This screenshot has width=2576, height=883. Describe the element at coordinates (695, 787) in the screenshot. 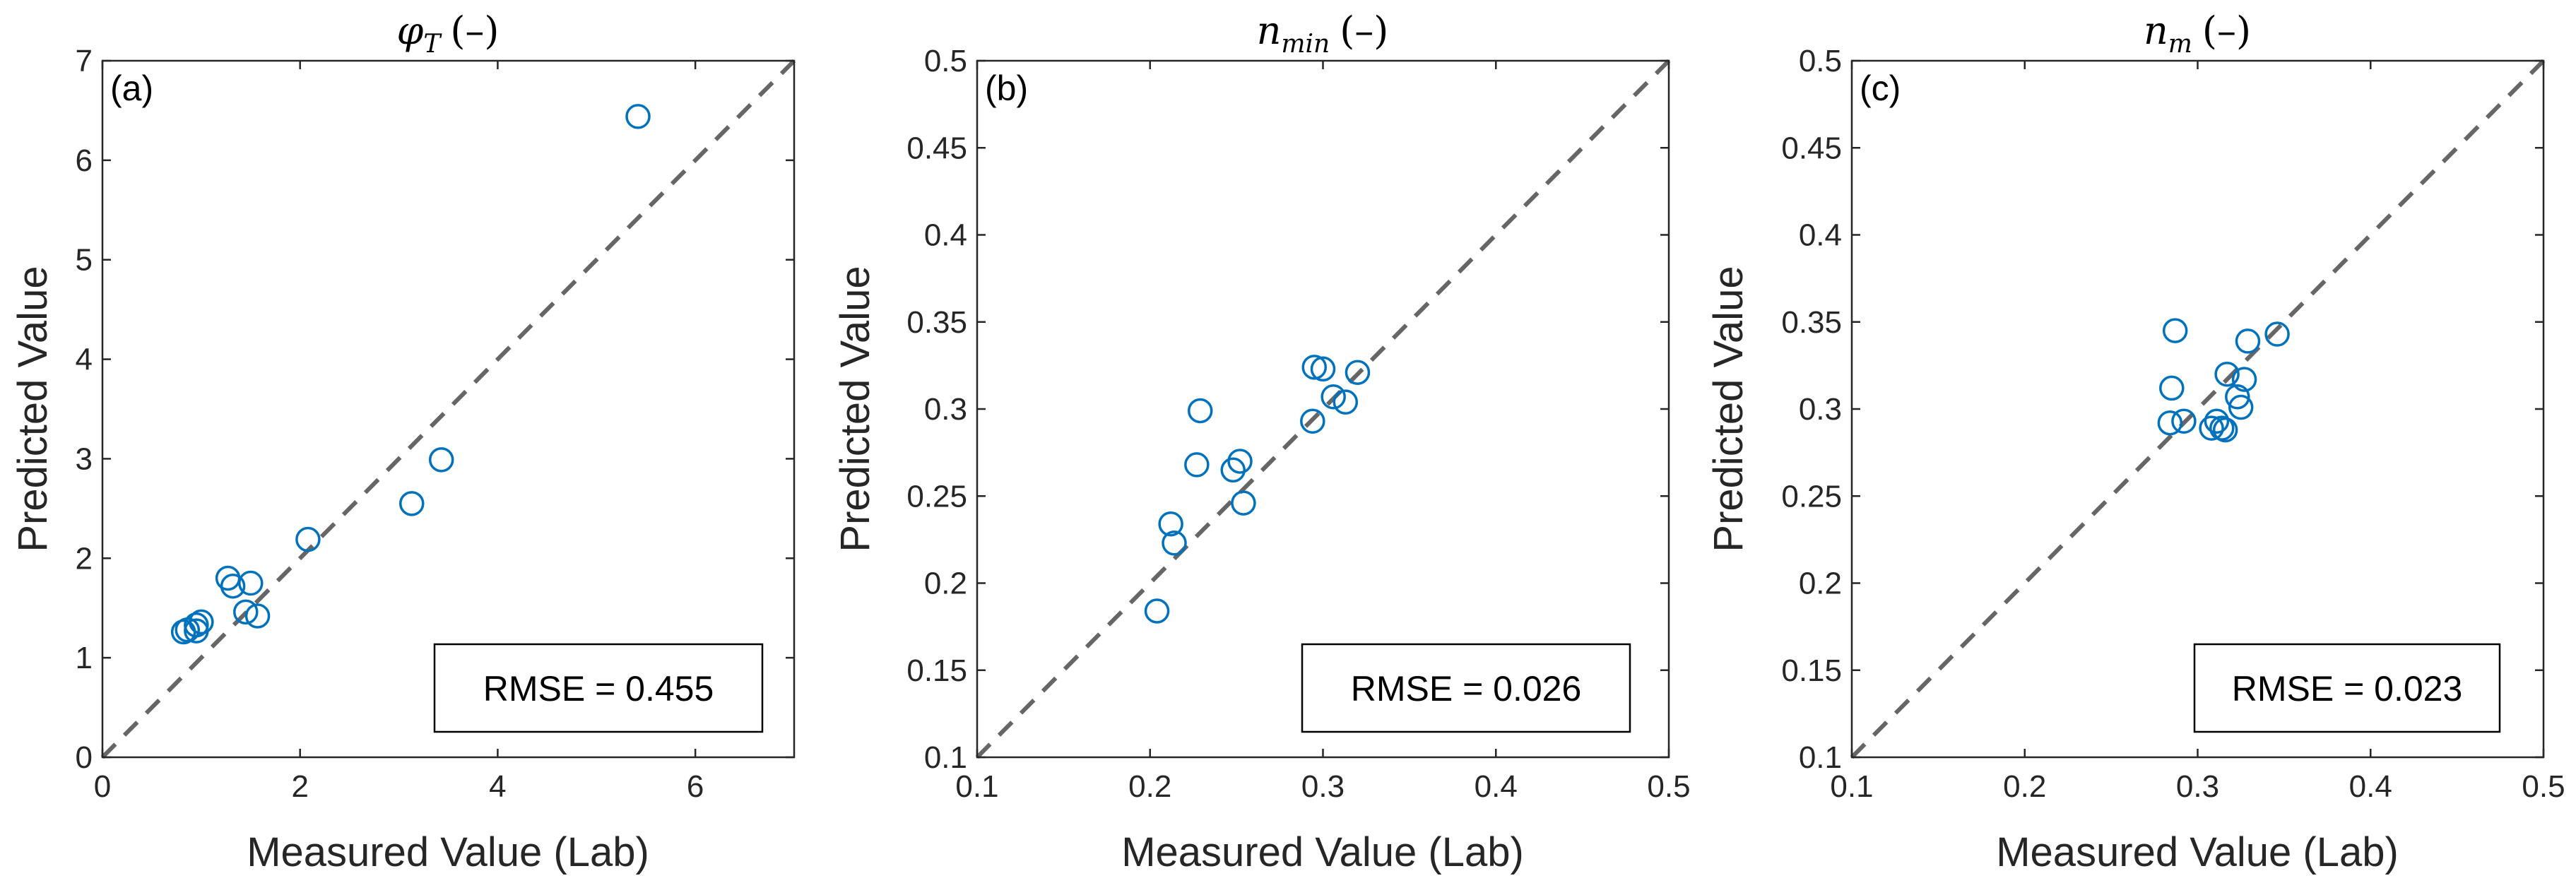

I see `panel-a-x-tick-label: 6` at that location.